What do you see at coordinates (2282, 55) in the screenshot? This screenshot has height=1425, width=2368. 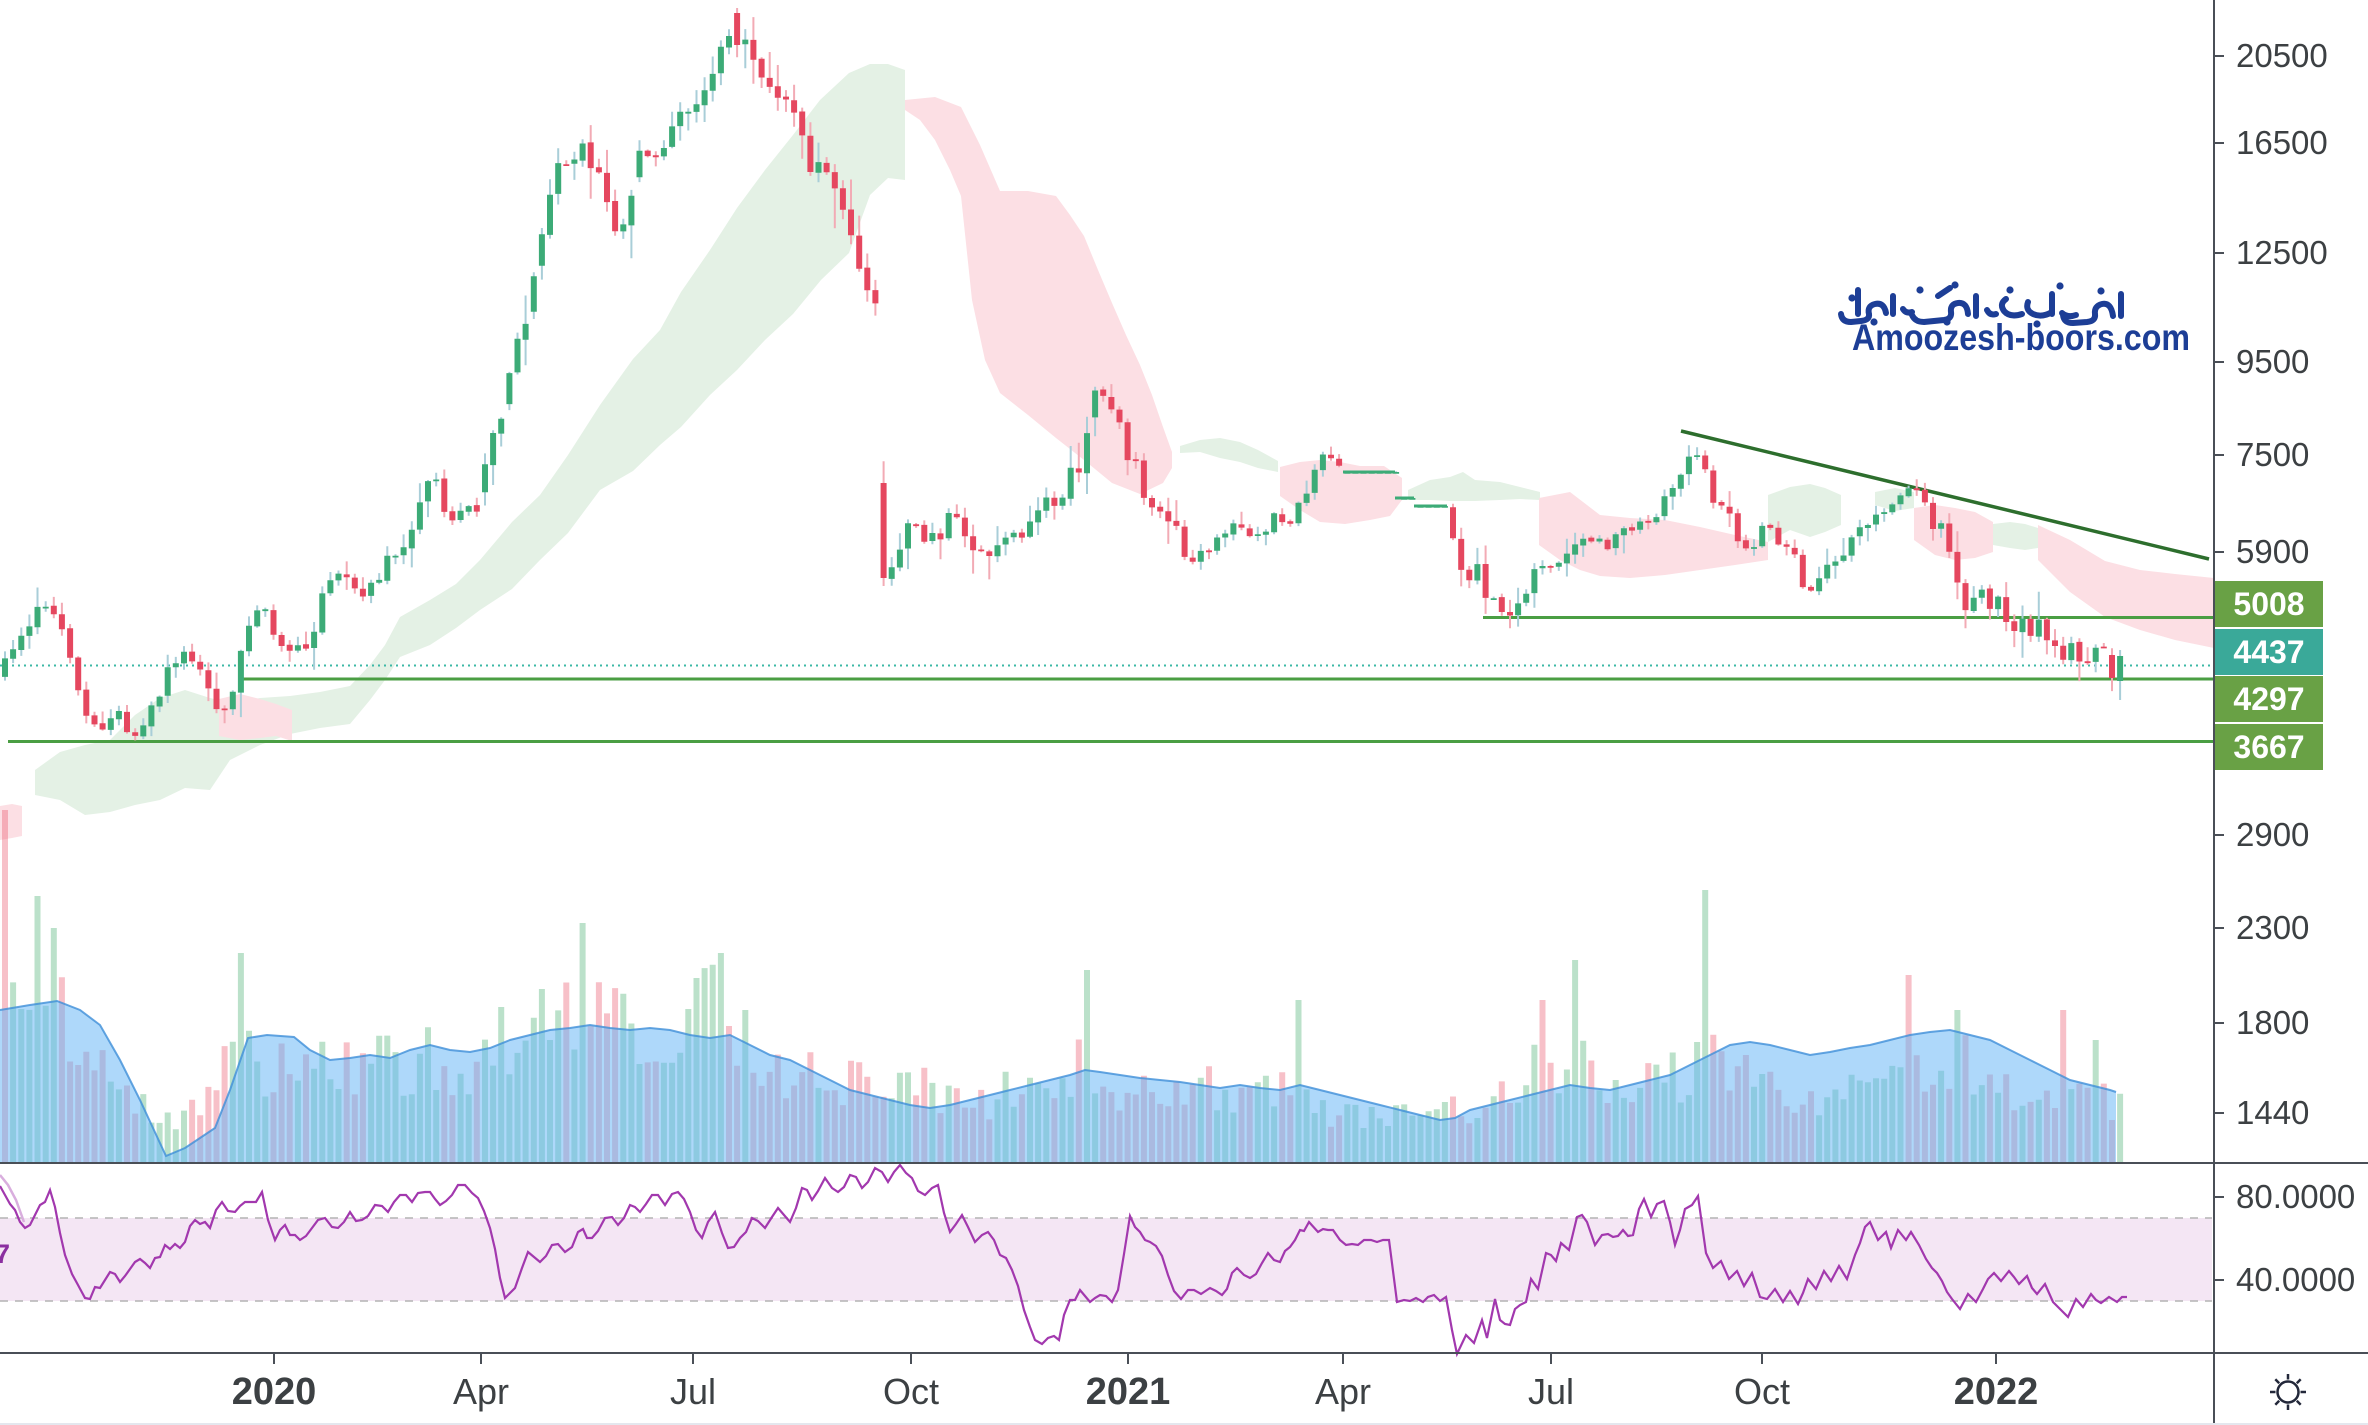 I see `svg-text: 20500` at bounding box center [2282, 55].